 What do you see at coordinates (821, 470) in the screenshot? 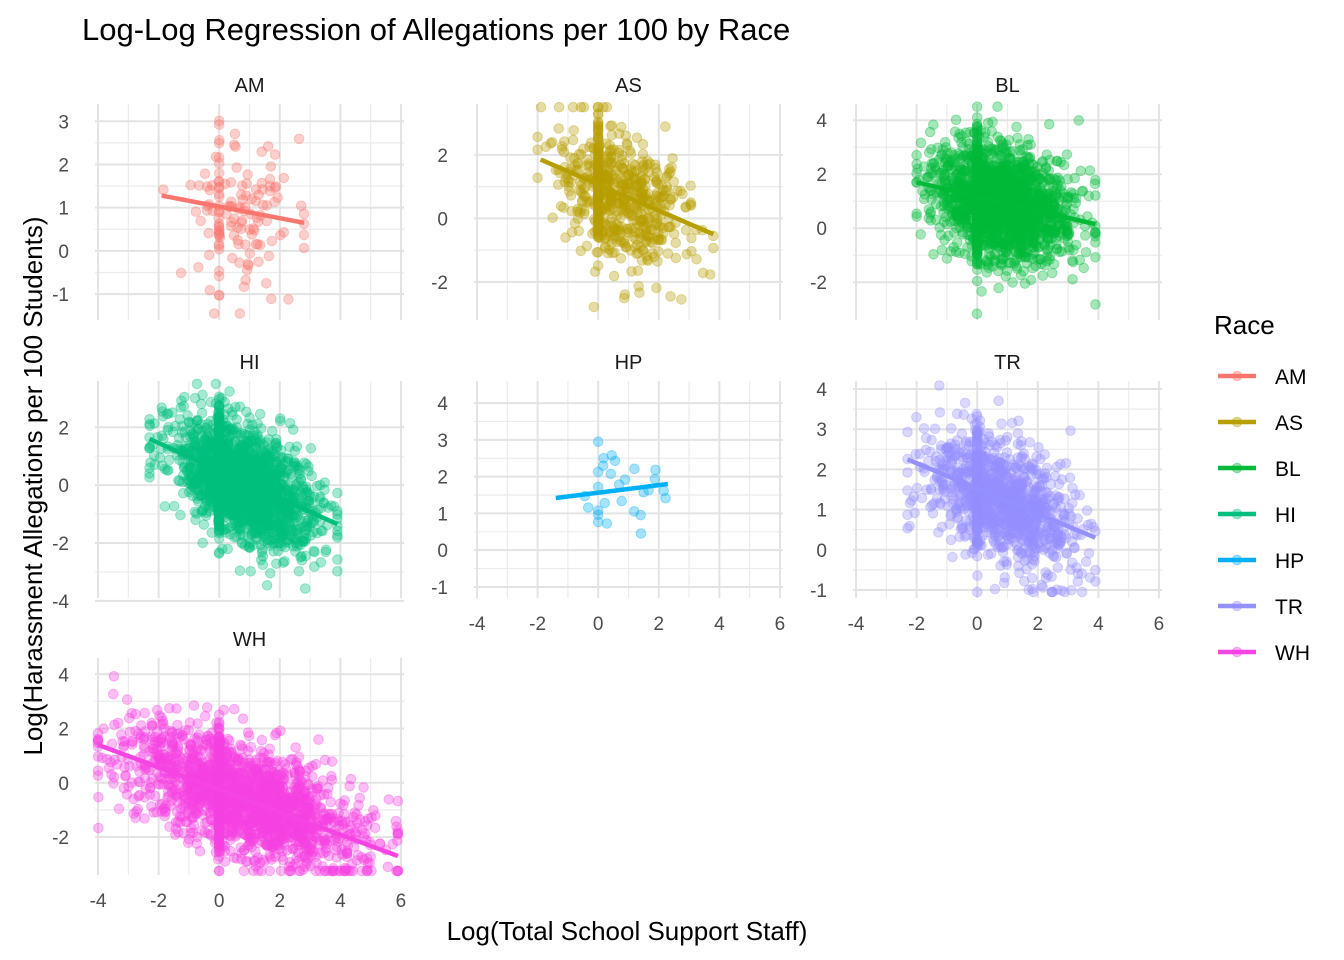
I see `y-tick-label: 2` at bounding box center [821, 470].